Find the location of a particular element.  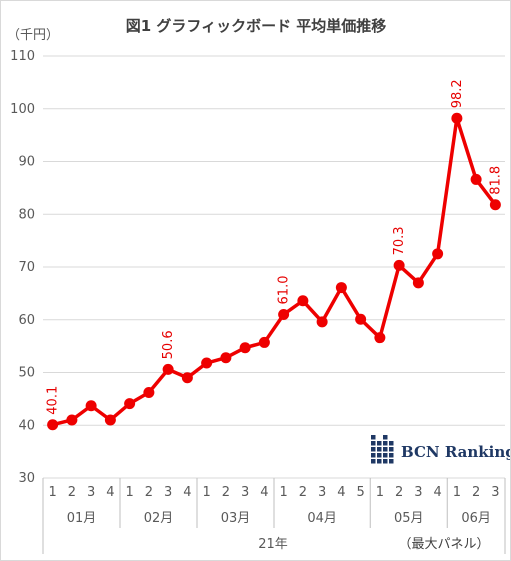

year-label: 21年 is located at coordinates (273, 544).